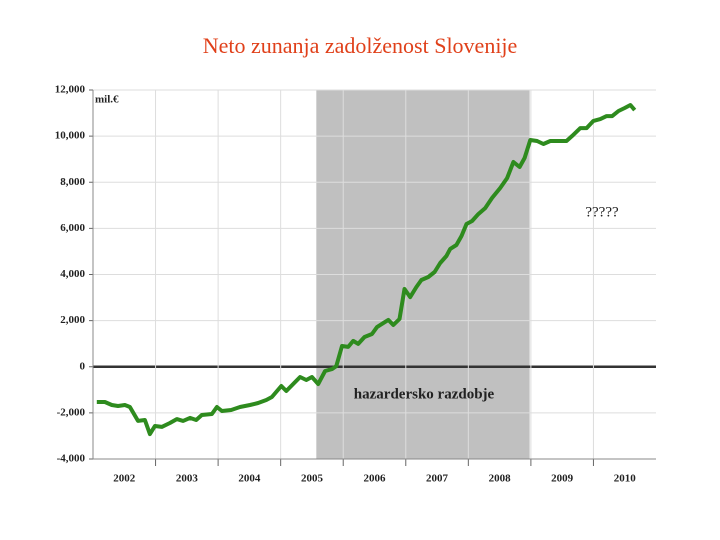 The image size is (720, 540). I want to click on y-tick-label: 10,000, so click(70, 136).